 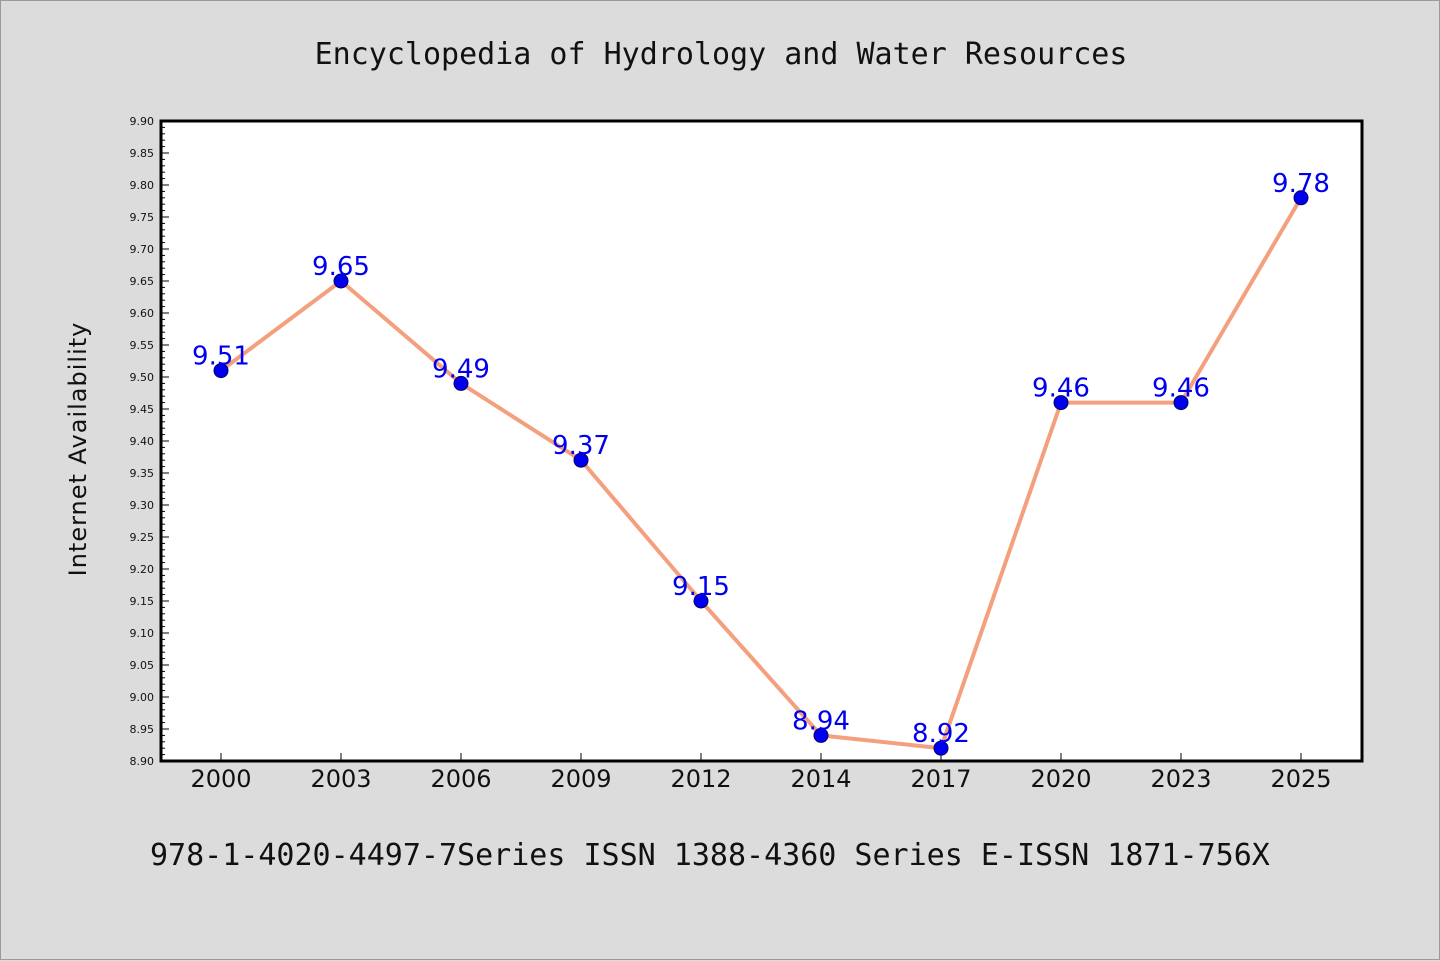 What do you see at coordinates (220, 779) in the screenshot?
I see `x-tick-label: 2000` at bounding box center [220, 779].